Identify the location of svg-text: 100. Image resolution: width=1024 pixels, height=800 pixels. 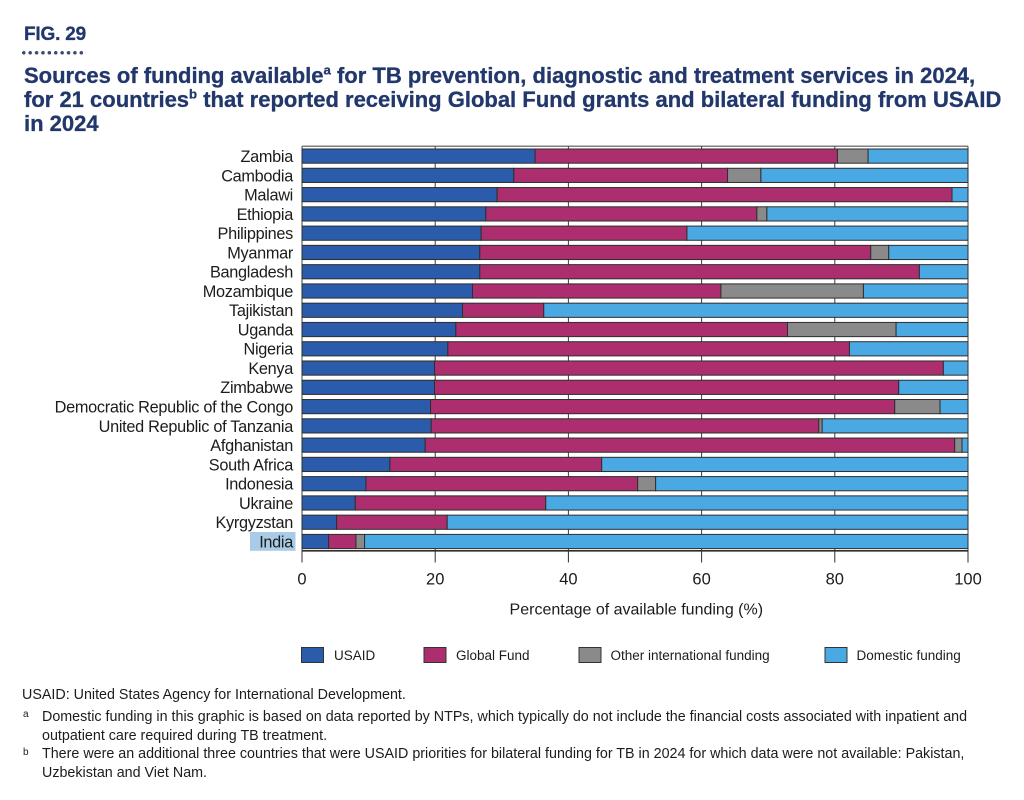
(968, 580).